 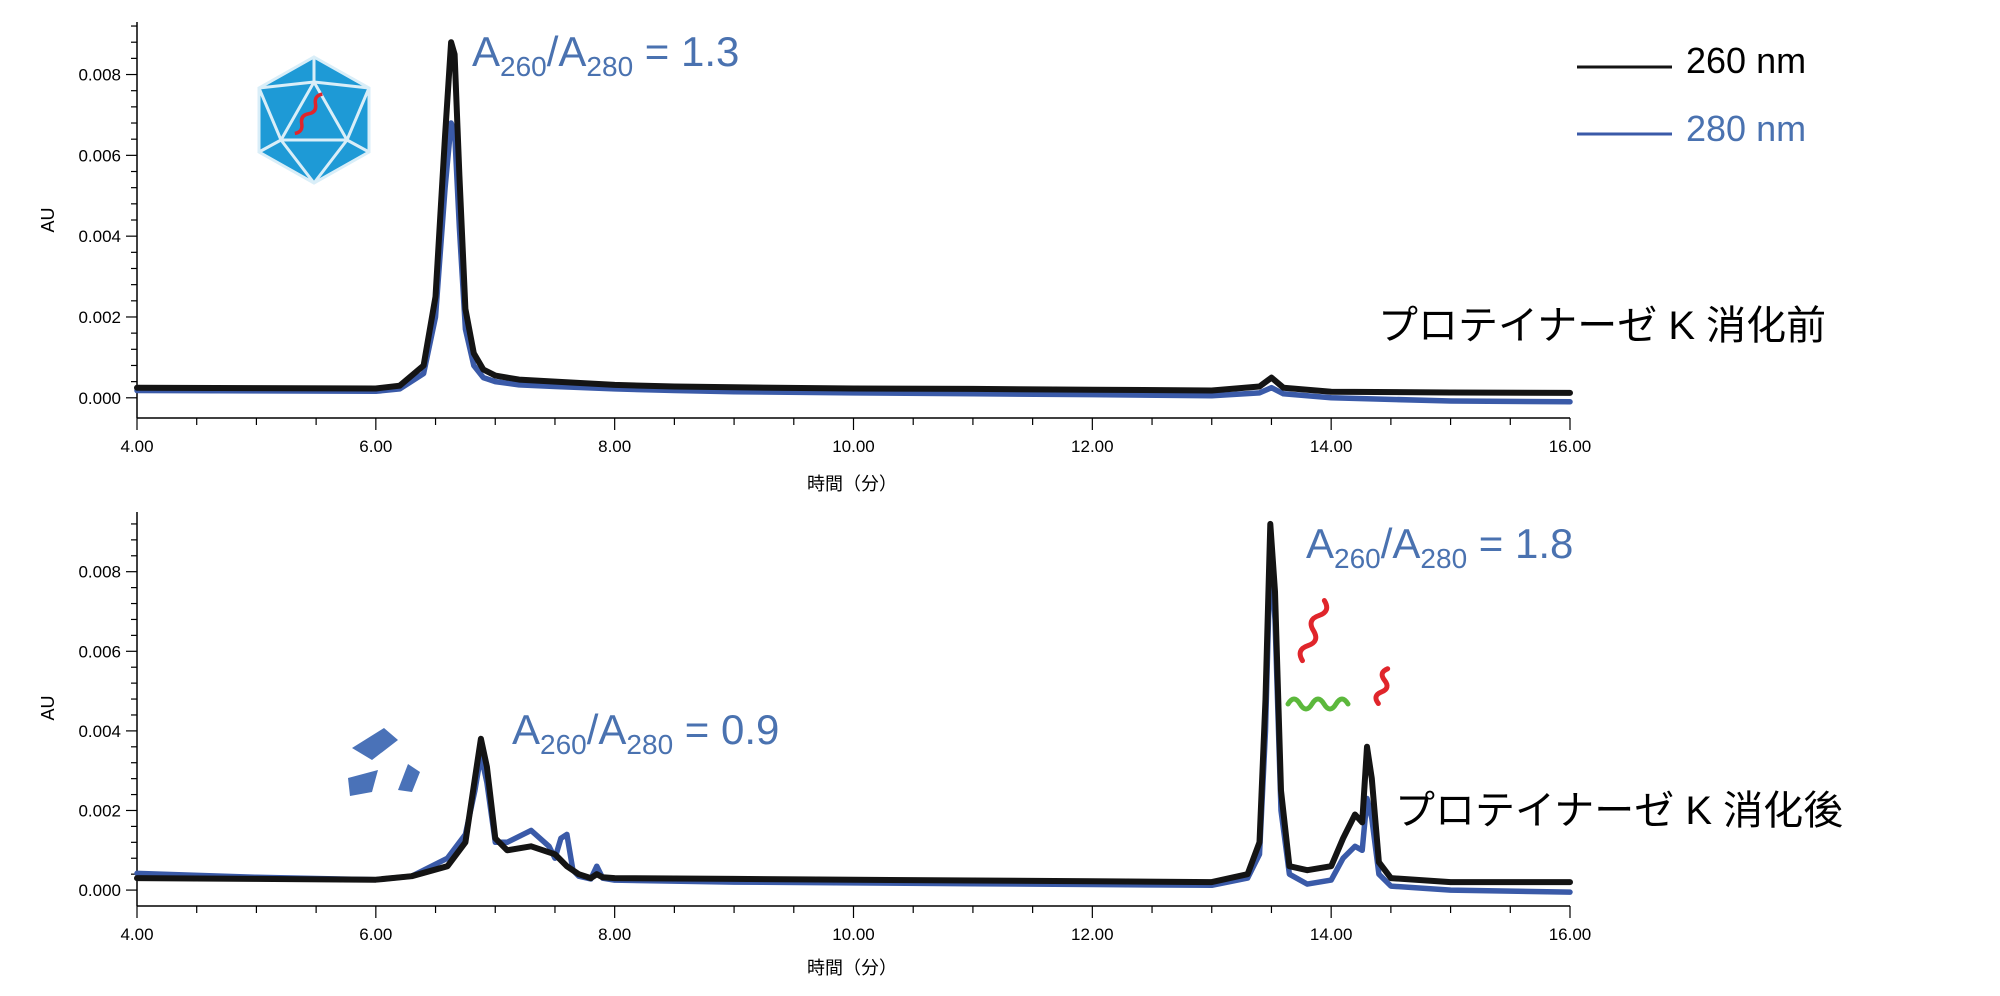 I want to click on rna-strand-icon, so click(x=1344, y=652).